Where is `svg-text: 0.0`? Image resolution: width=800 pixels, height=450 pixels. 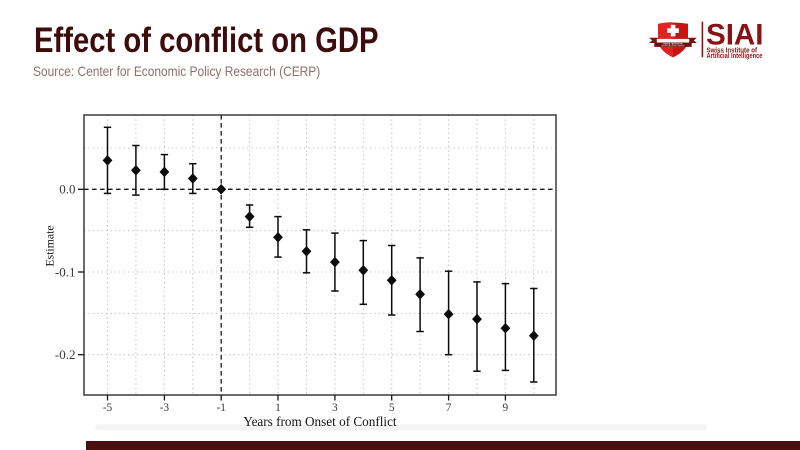 svg-text: 0.0 is located at coordinates (67, 189).